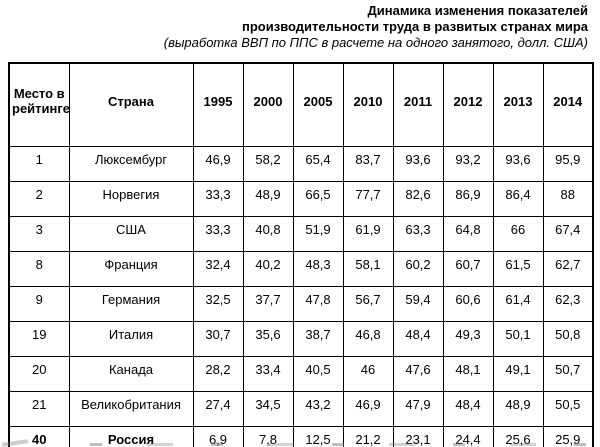 Image resolution: width=600 pixels, height=447 pixels. Describe the element at coordinates (468, 374) in the screenshot. I see `value-cell: 48,1` at that location.